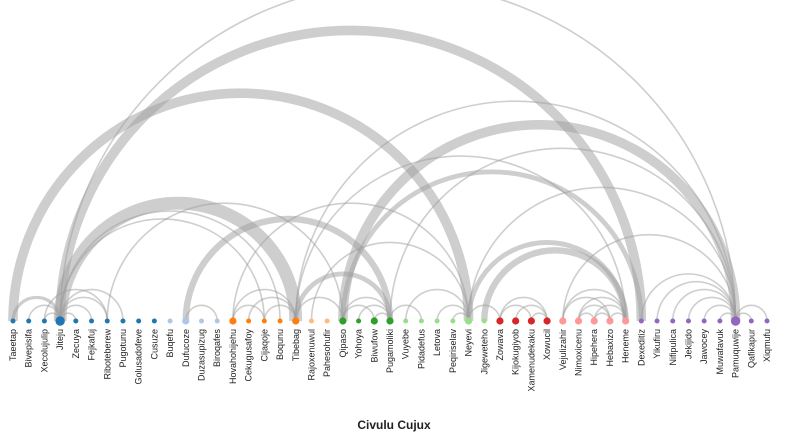 The image size is (788, 441). Describe the element at coordinates (437, 342) in the screenshot. I see `node-label-27: Letova` at that location.